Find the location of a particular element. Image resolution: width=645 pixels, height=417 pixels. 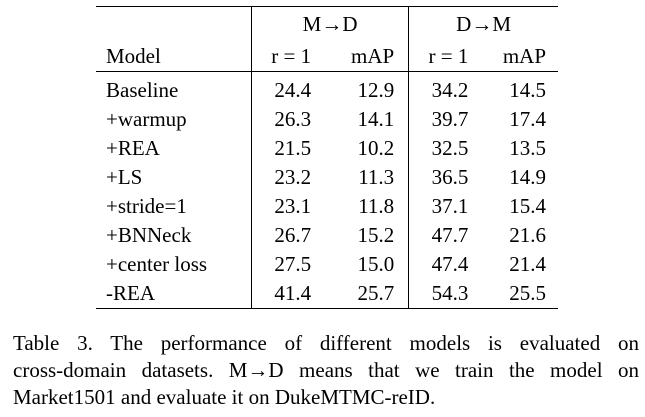

dm-map-cell: 25.5 is located at coordinates (517, 294).